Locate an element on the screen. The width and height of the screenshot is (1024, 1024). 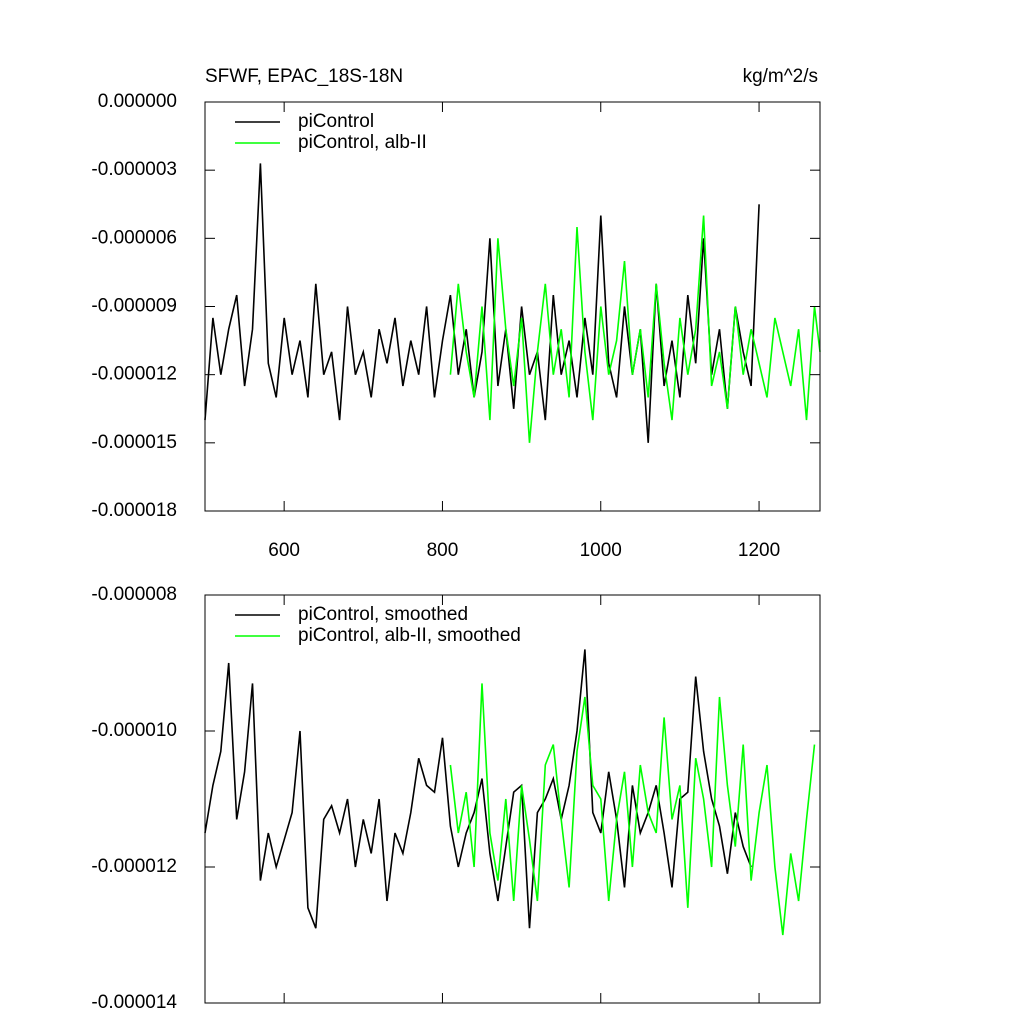
units-label: kg/m^2/s is located at coordinates (780, 76).